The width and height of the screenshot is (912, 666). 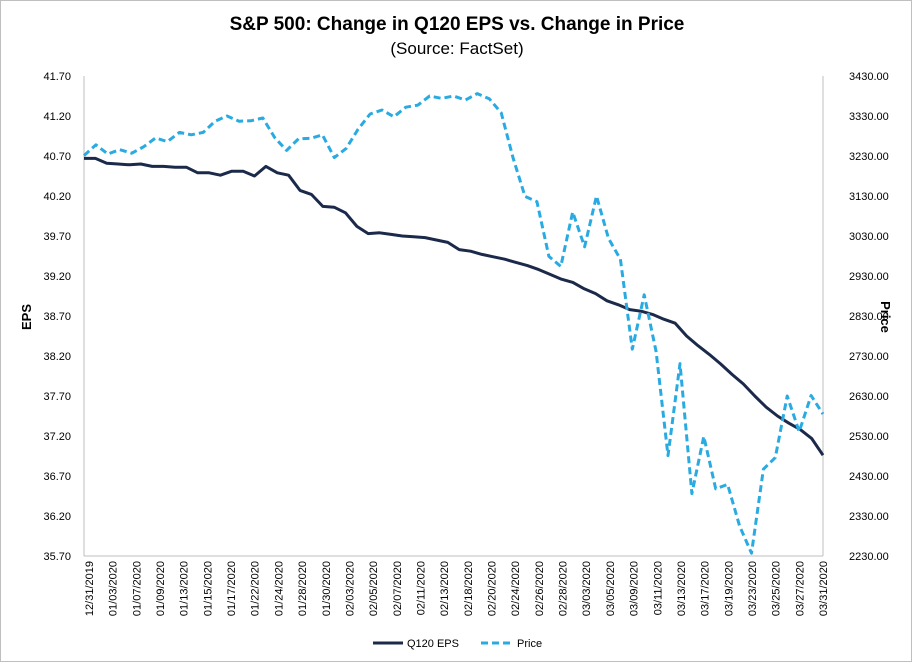 I want to click on x-tick-label: 03/31/2020, so click(x=824, y=588).